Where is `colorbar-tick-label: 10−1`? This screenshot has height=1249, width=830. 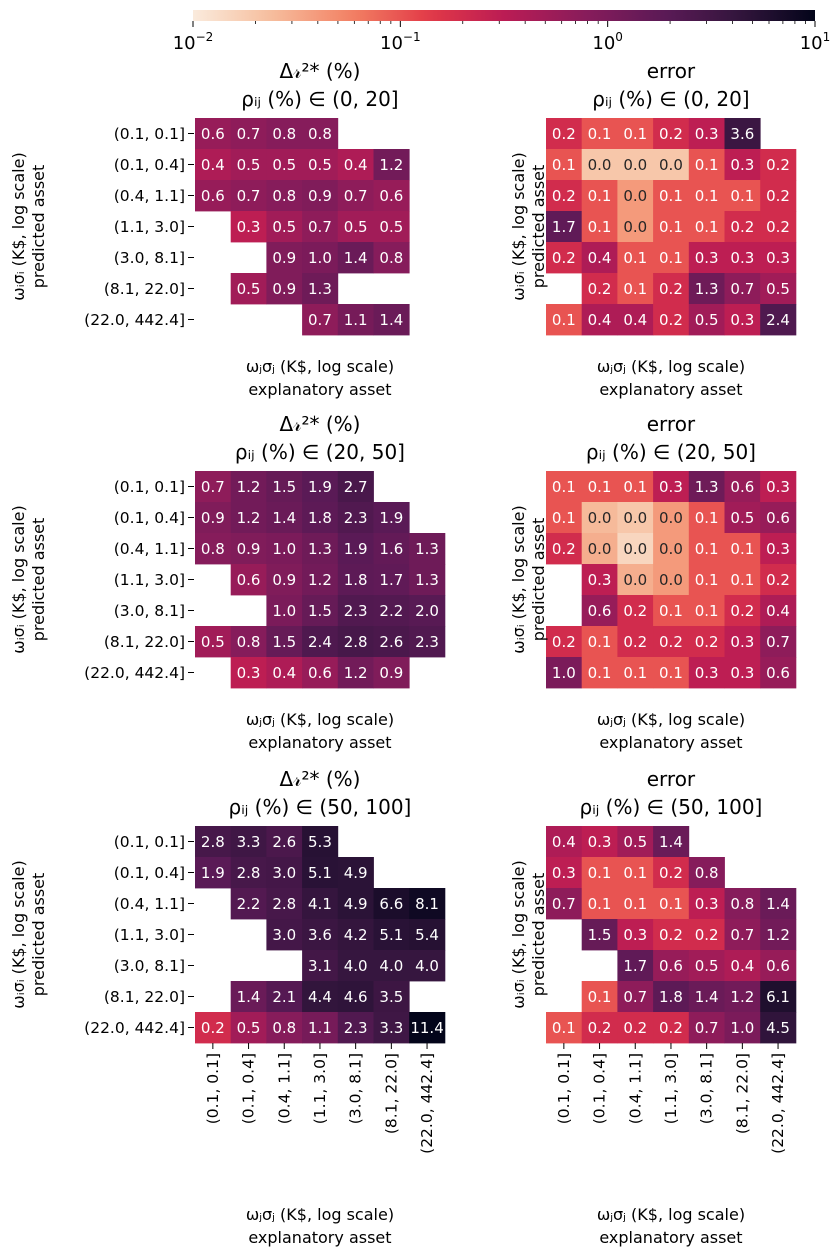
colorbar-tick-label: 10−1 is located at coordinates (400, 42).